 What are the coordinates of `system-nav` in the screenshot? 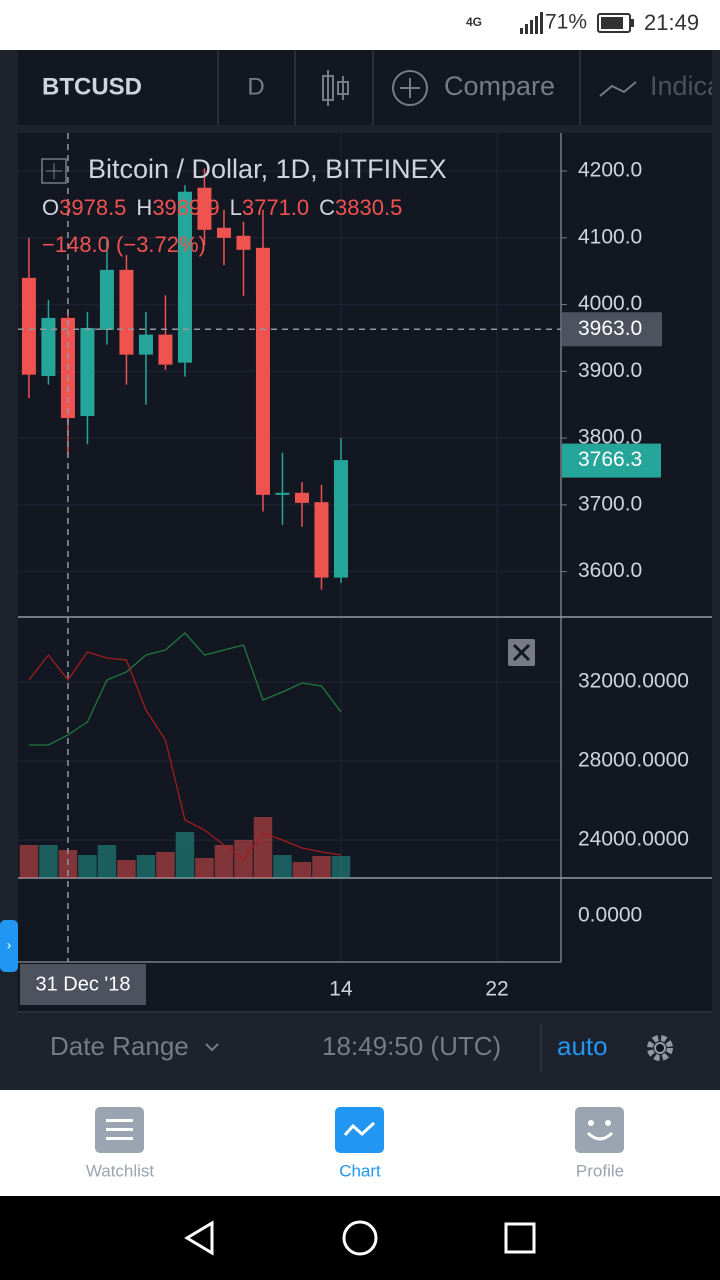 It's located at (360, 1238).